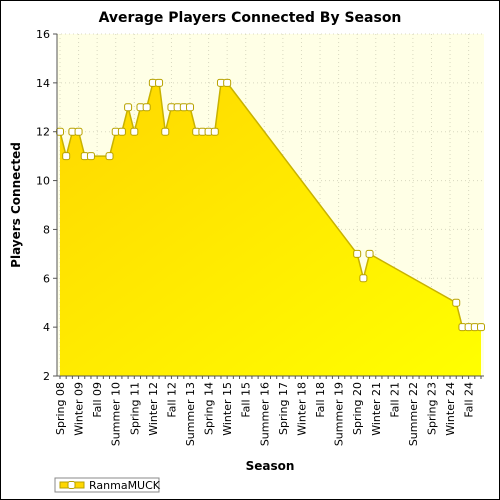 The width and height of the screenshot is (500, 500). I want to click on y-tick-label: 8, so click(46, 229).